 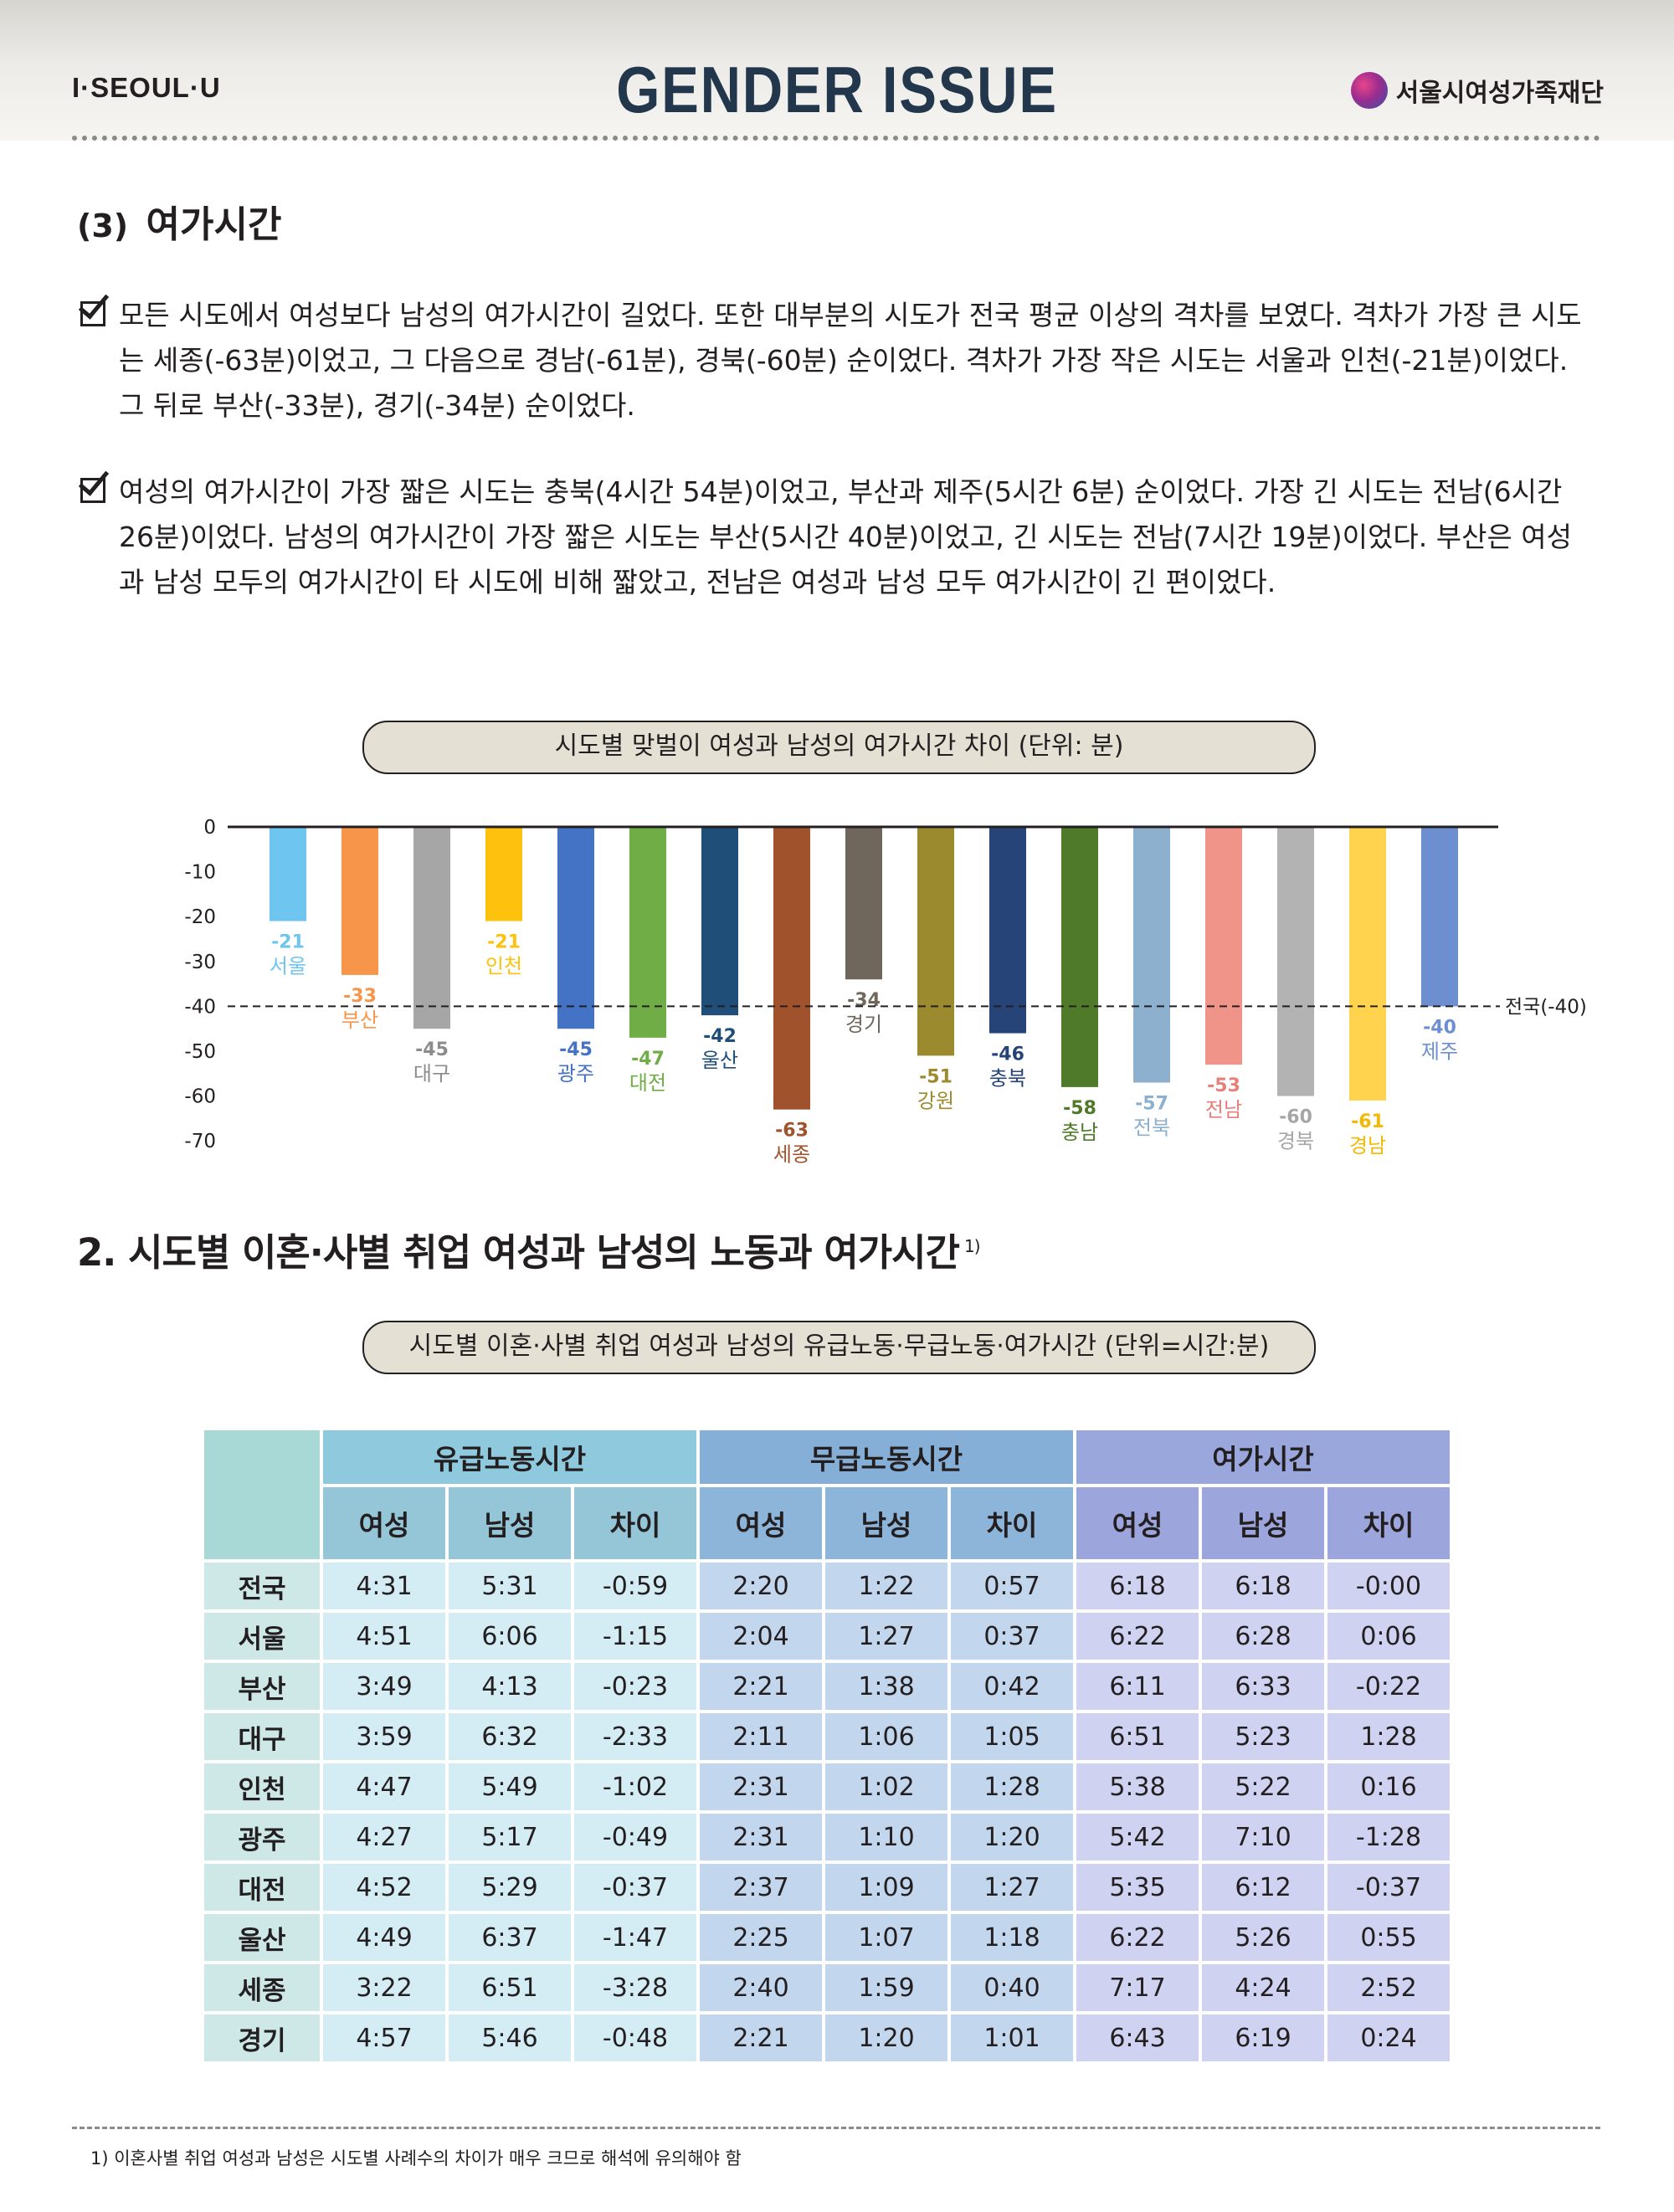 What do you see at coordinates (384, 1586) in the screenshot?
I see `table-cell: 4:31` at bounding box center [384, 1586].